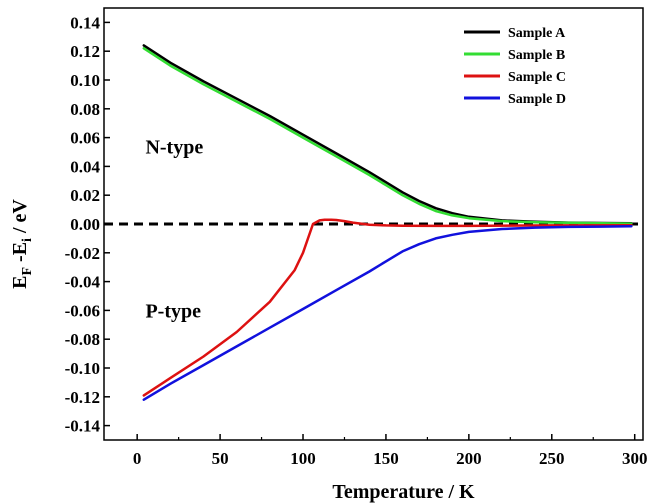  I want to click on x-tick-label: 300, so click(635, 458).